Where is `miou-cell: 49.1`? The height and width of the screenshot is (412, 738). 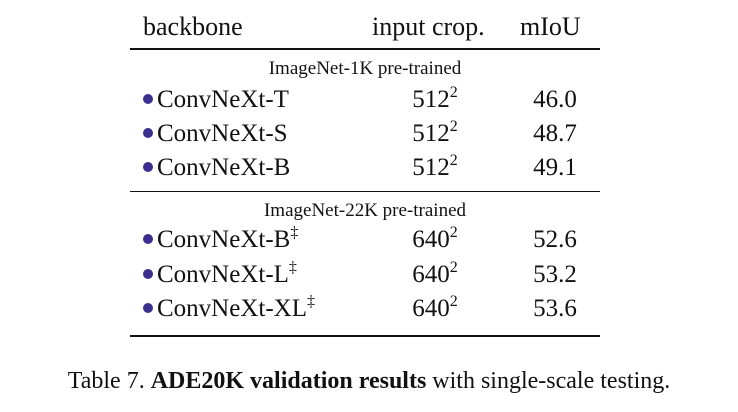 miou-cell: 49.1 is located at coordinates (555, 167).